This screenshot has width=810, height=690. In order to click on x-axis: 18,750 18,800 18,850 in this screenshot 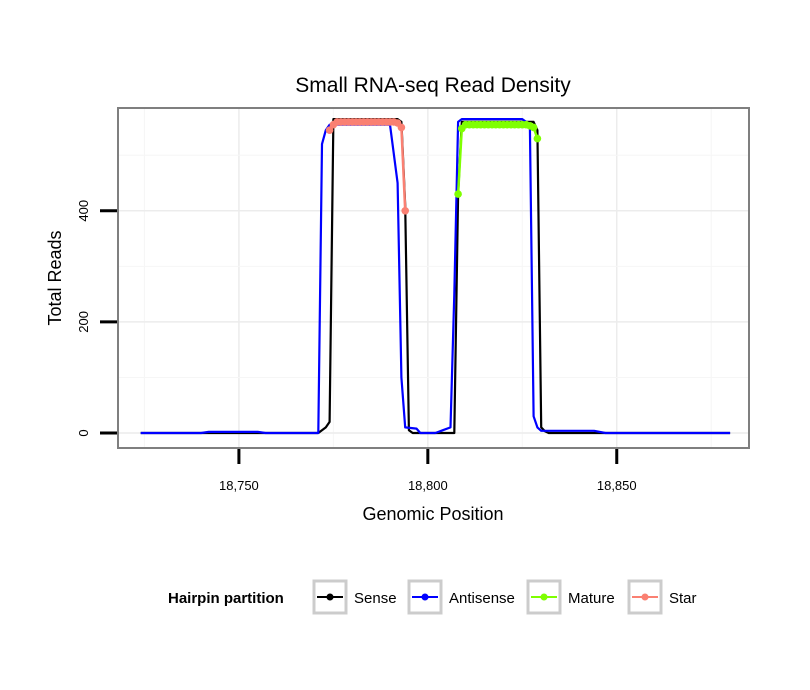, I will do `click(428, 471)`.